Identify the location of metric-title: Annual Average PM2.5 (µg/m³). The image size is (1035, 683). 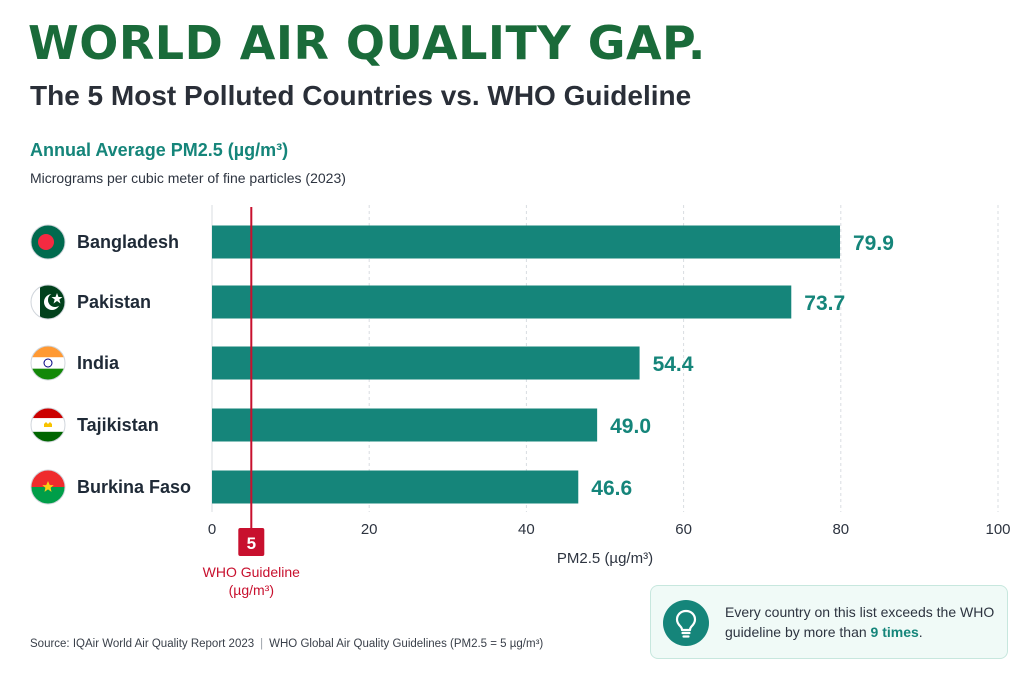
(159, 150).